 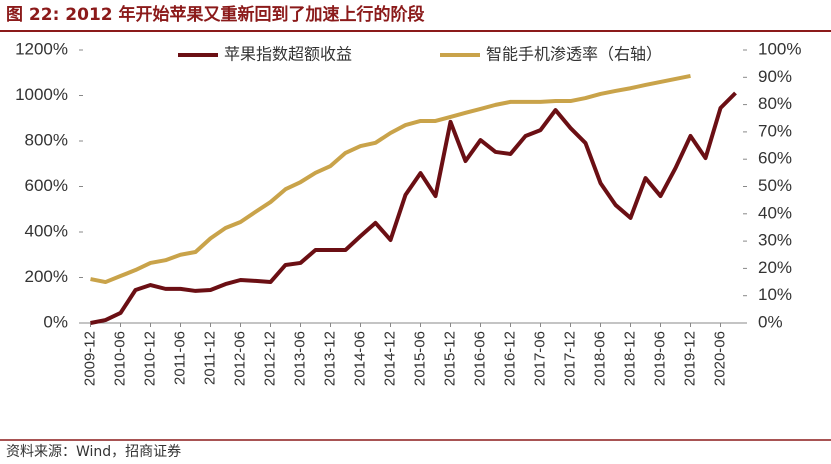 What do you see at coordinates (719, 358) in the screenshot?
I see `x-tick-label: 2020-06` at bounding box center [719, 358].